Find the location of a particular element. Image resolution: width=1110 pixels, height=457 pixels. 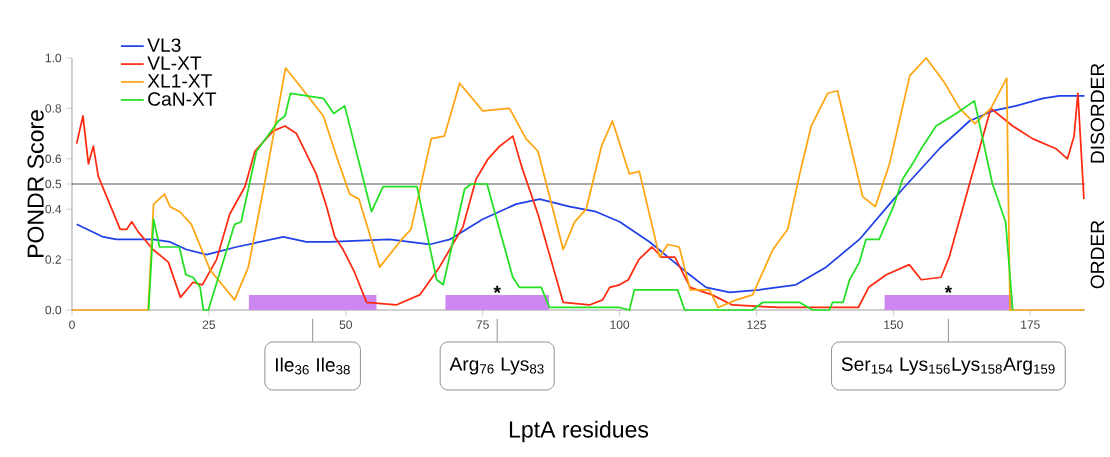

x-tick-label: 75 is located at coordinates (482, 324).